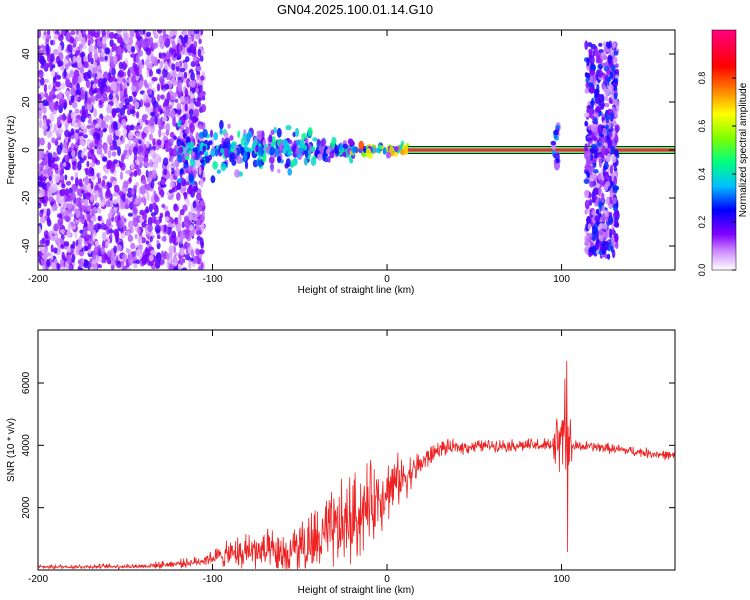 This screenshot has width=750, height=600. Describe the element at coordinates (11, 150) in the screenshot. I see `spectrogram-ylabel: Frequency (Hz)` at that location.